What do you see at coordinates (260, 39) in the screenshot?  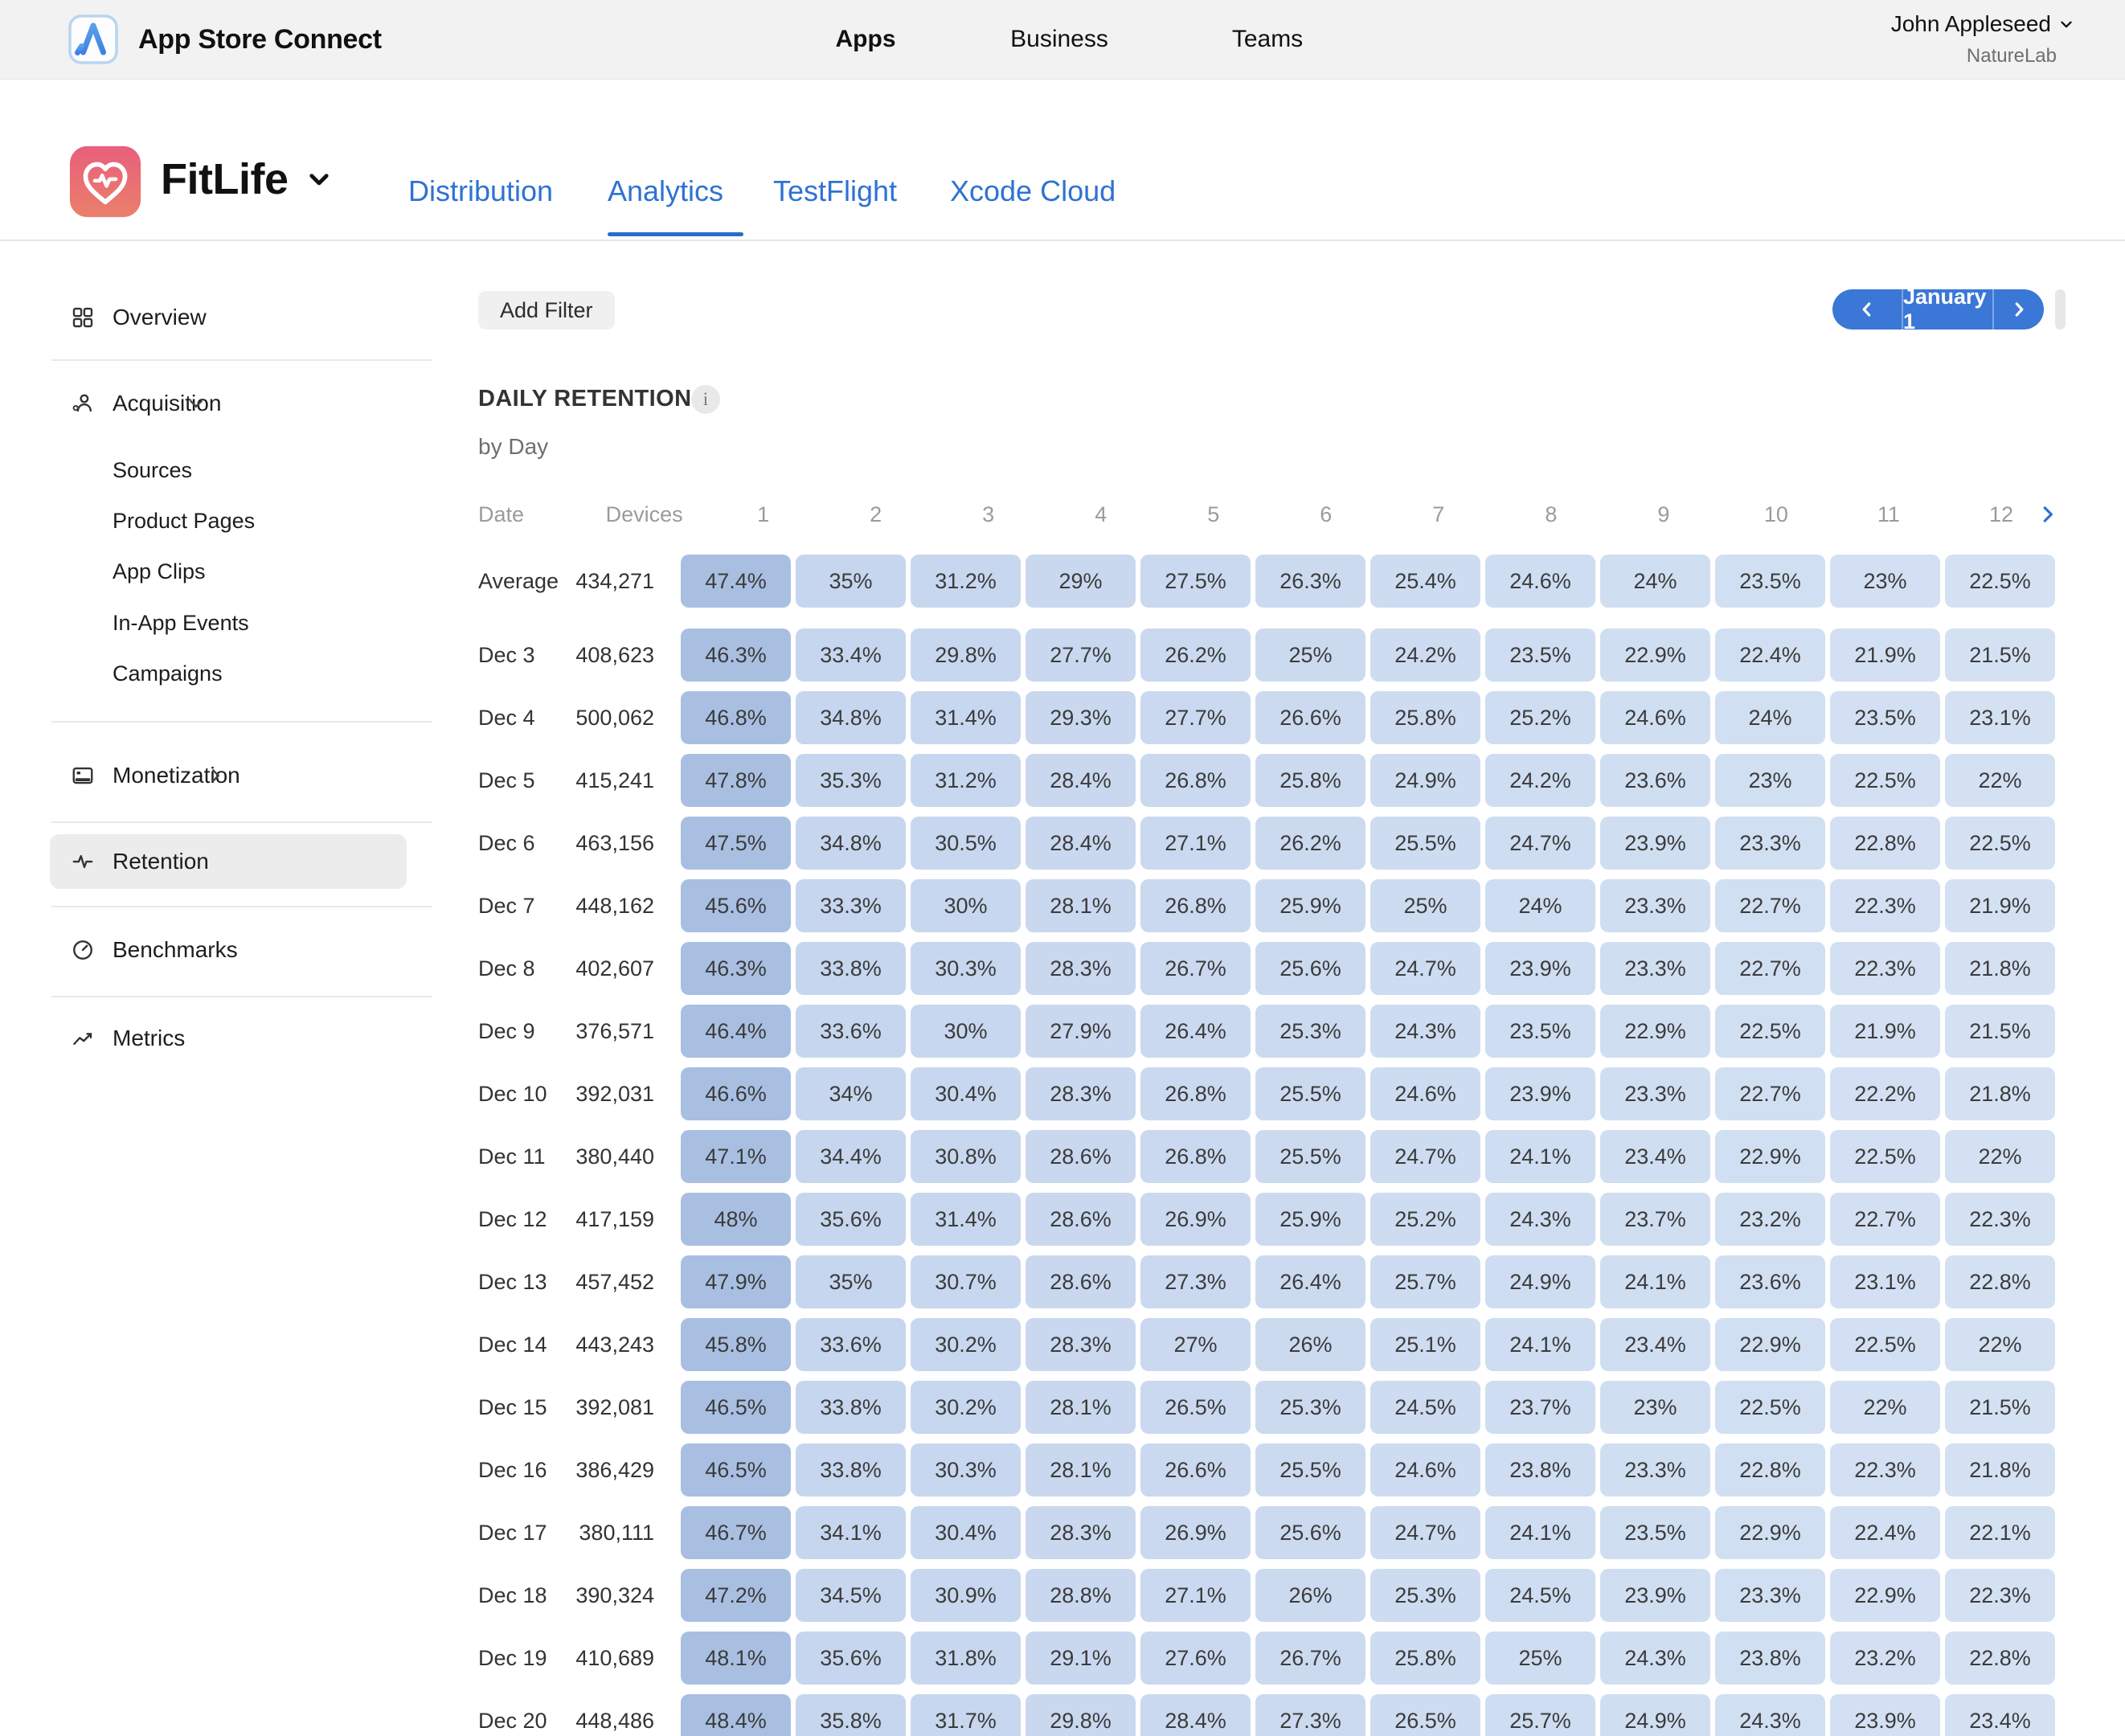 I see `brand-title: App Store Connect` at bounding box center [260, 39].